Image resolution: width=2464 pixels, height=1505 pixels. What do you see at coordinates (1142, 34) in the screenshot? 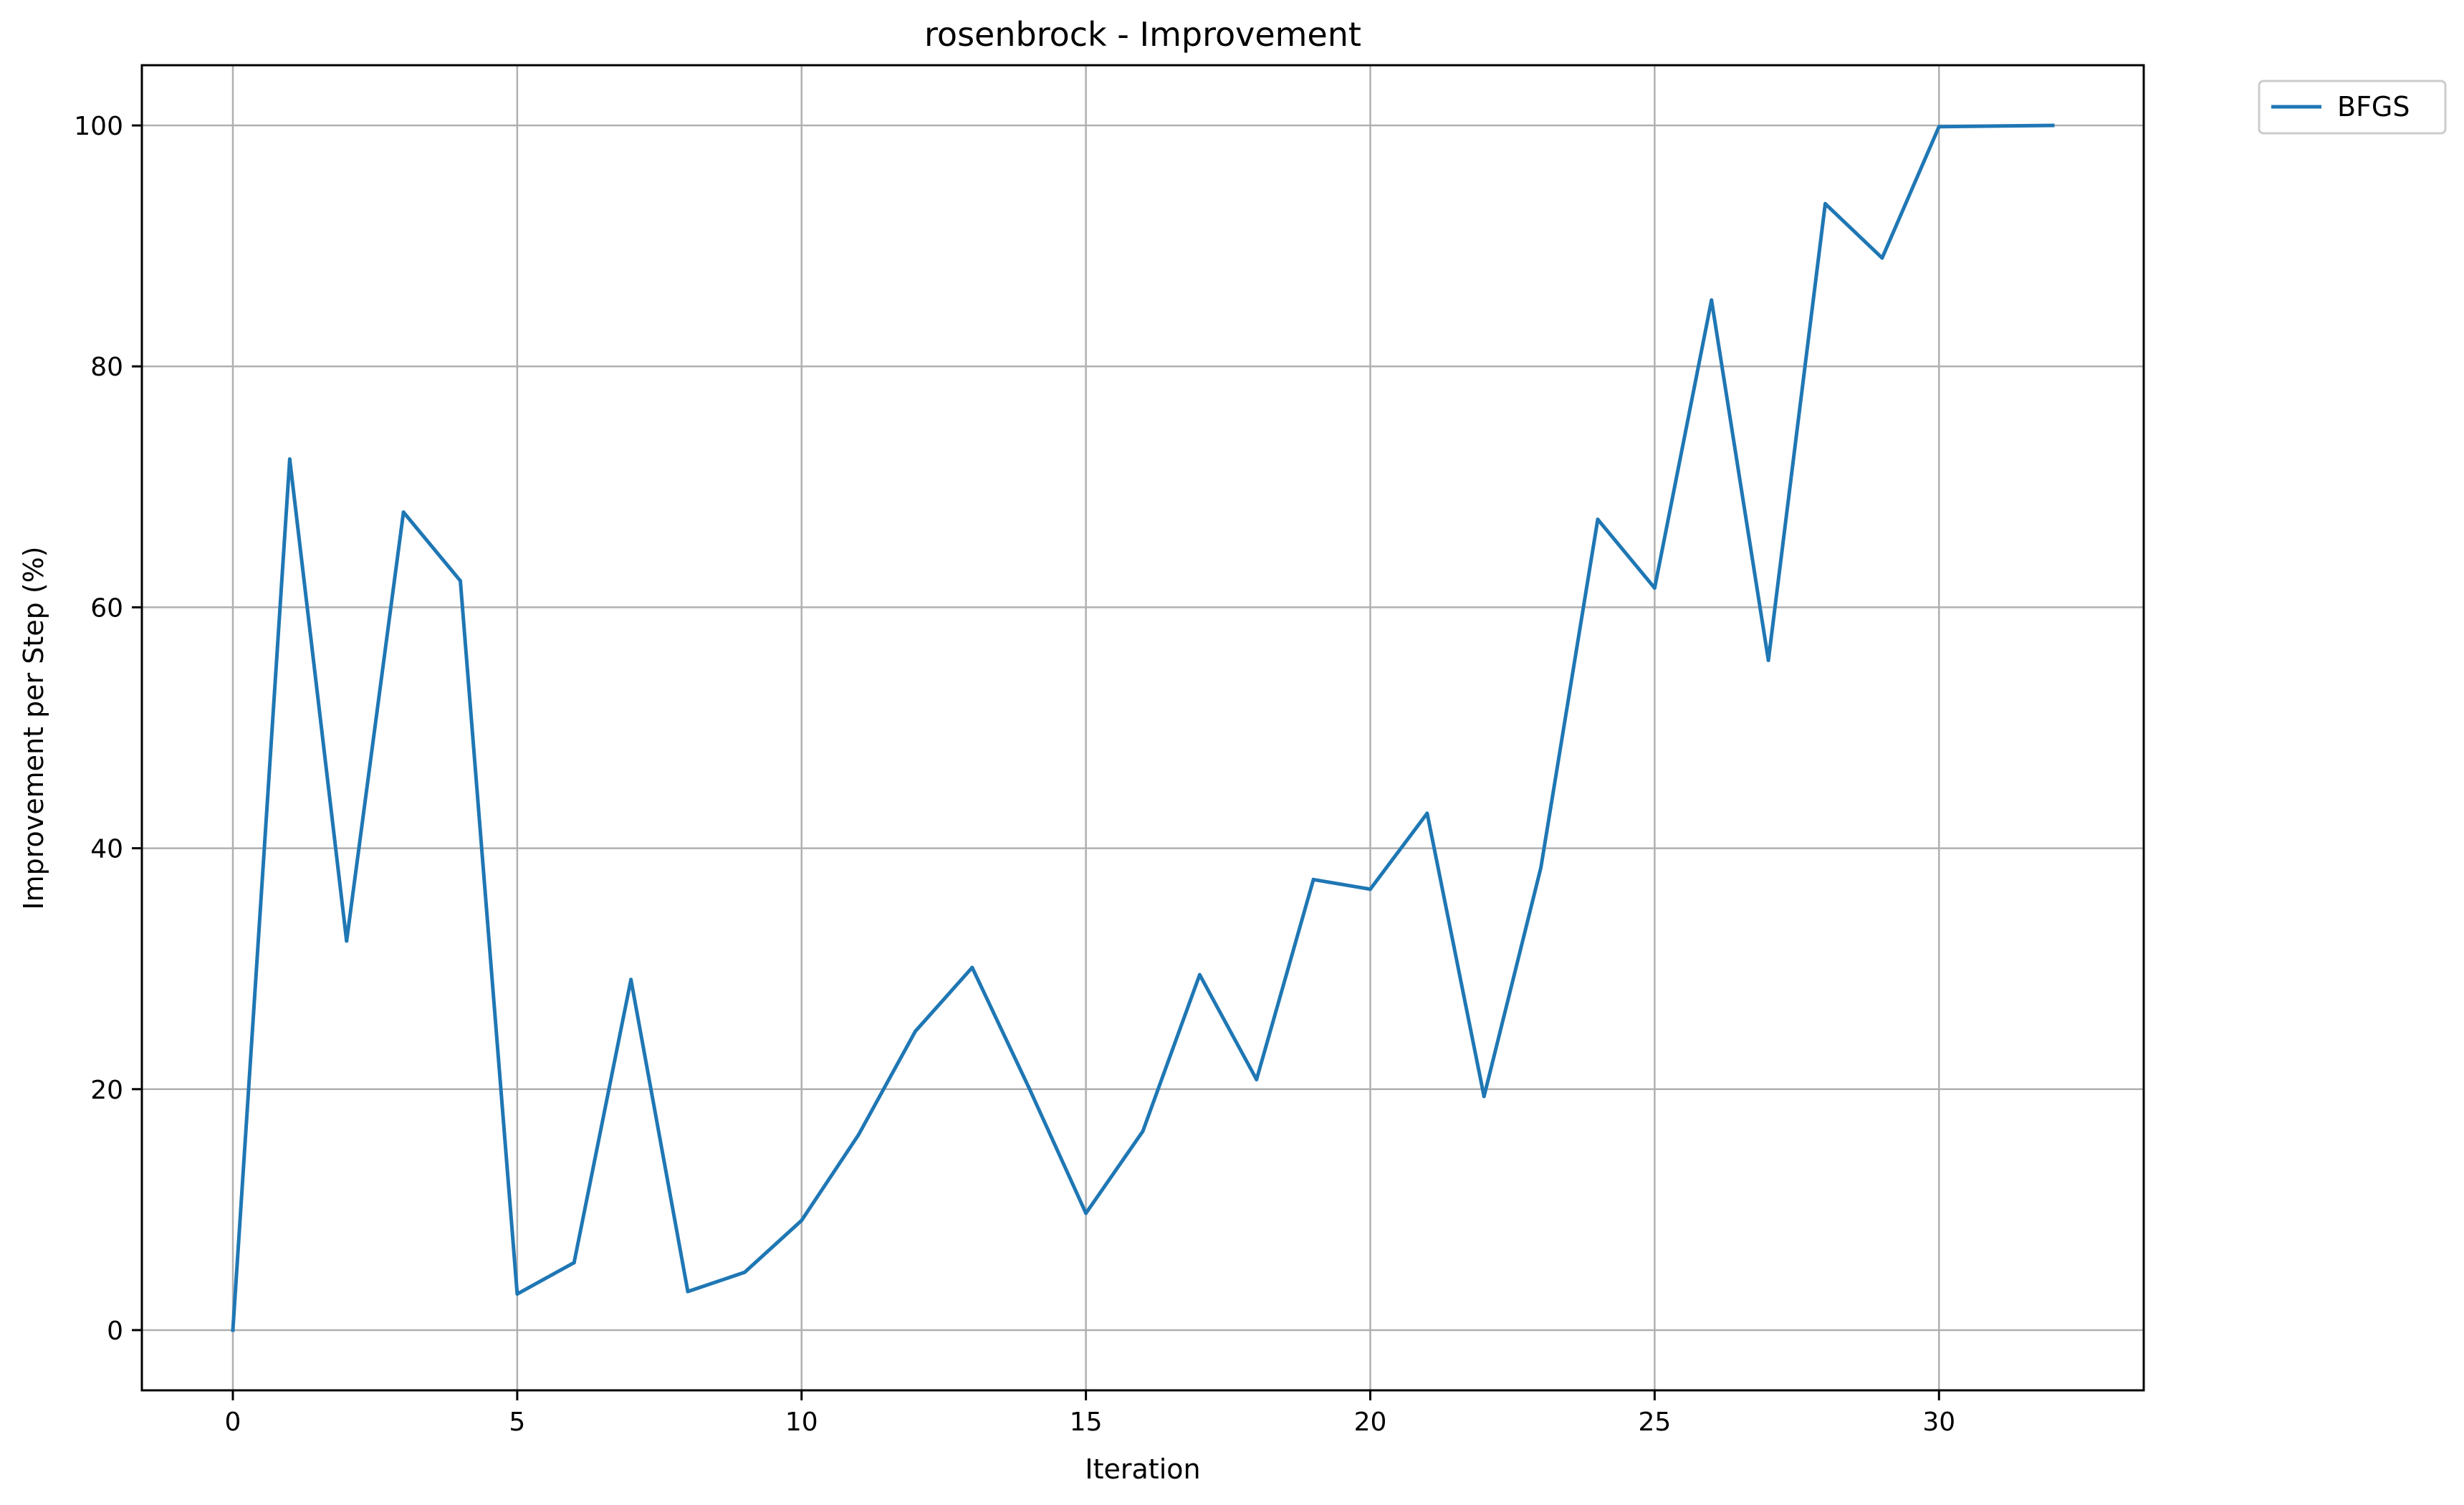
I see `chart-title: rosenbrock - Improvement` at bounding box center [1142, 34].